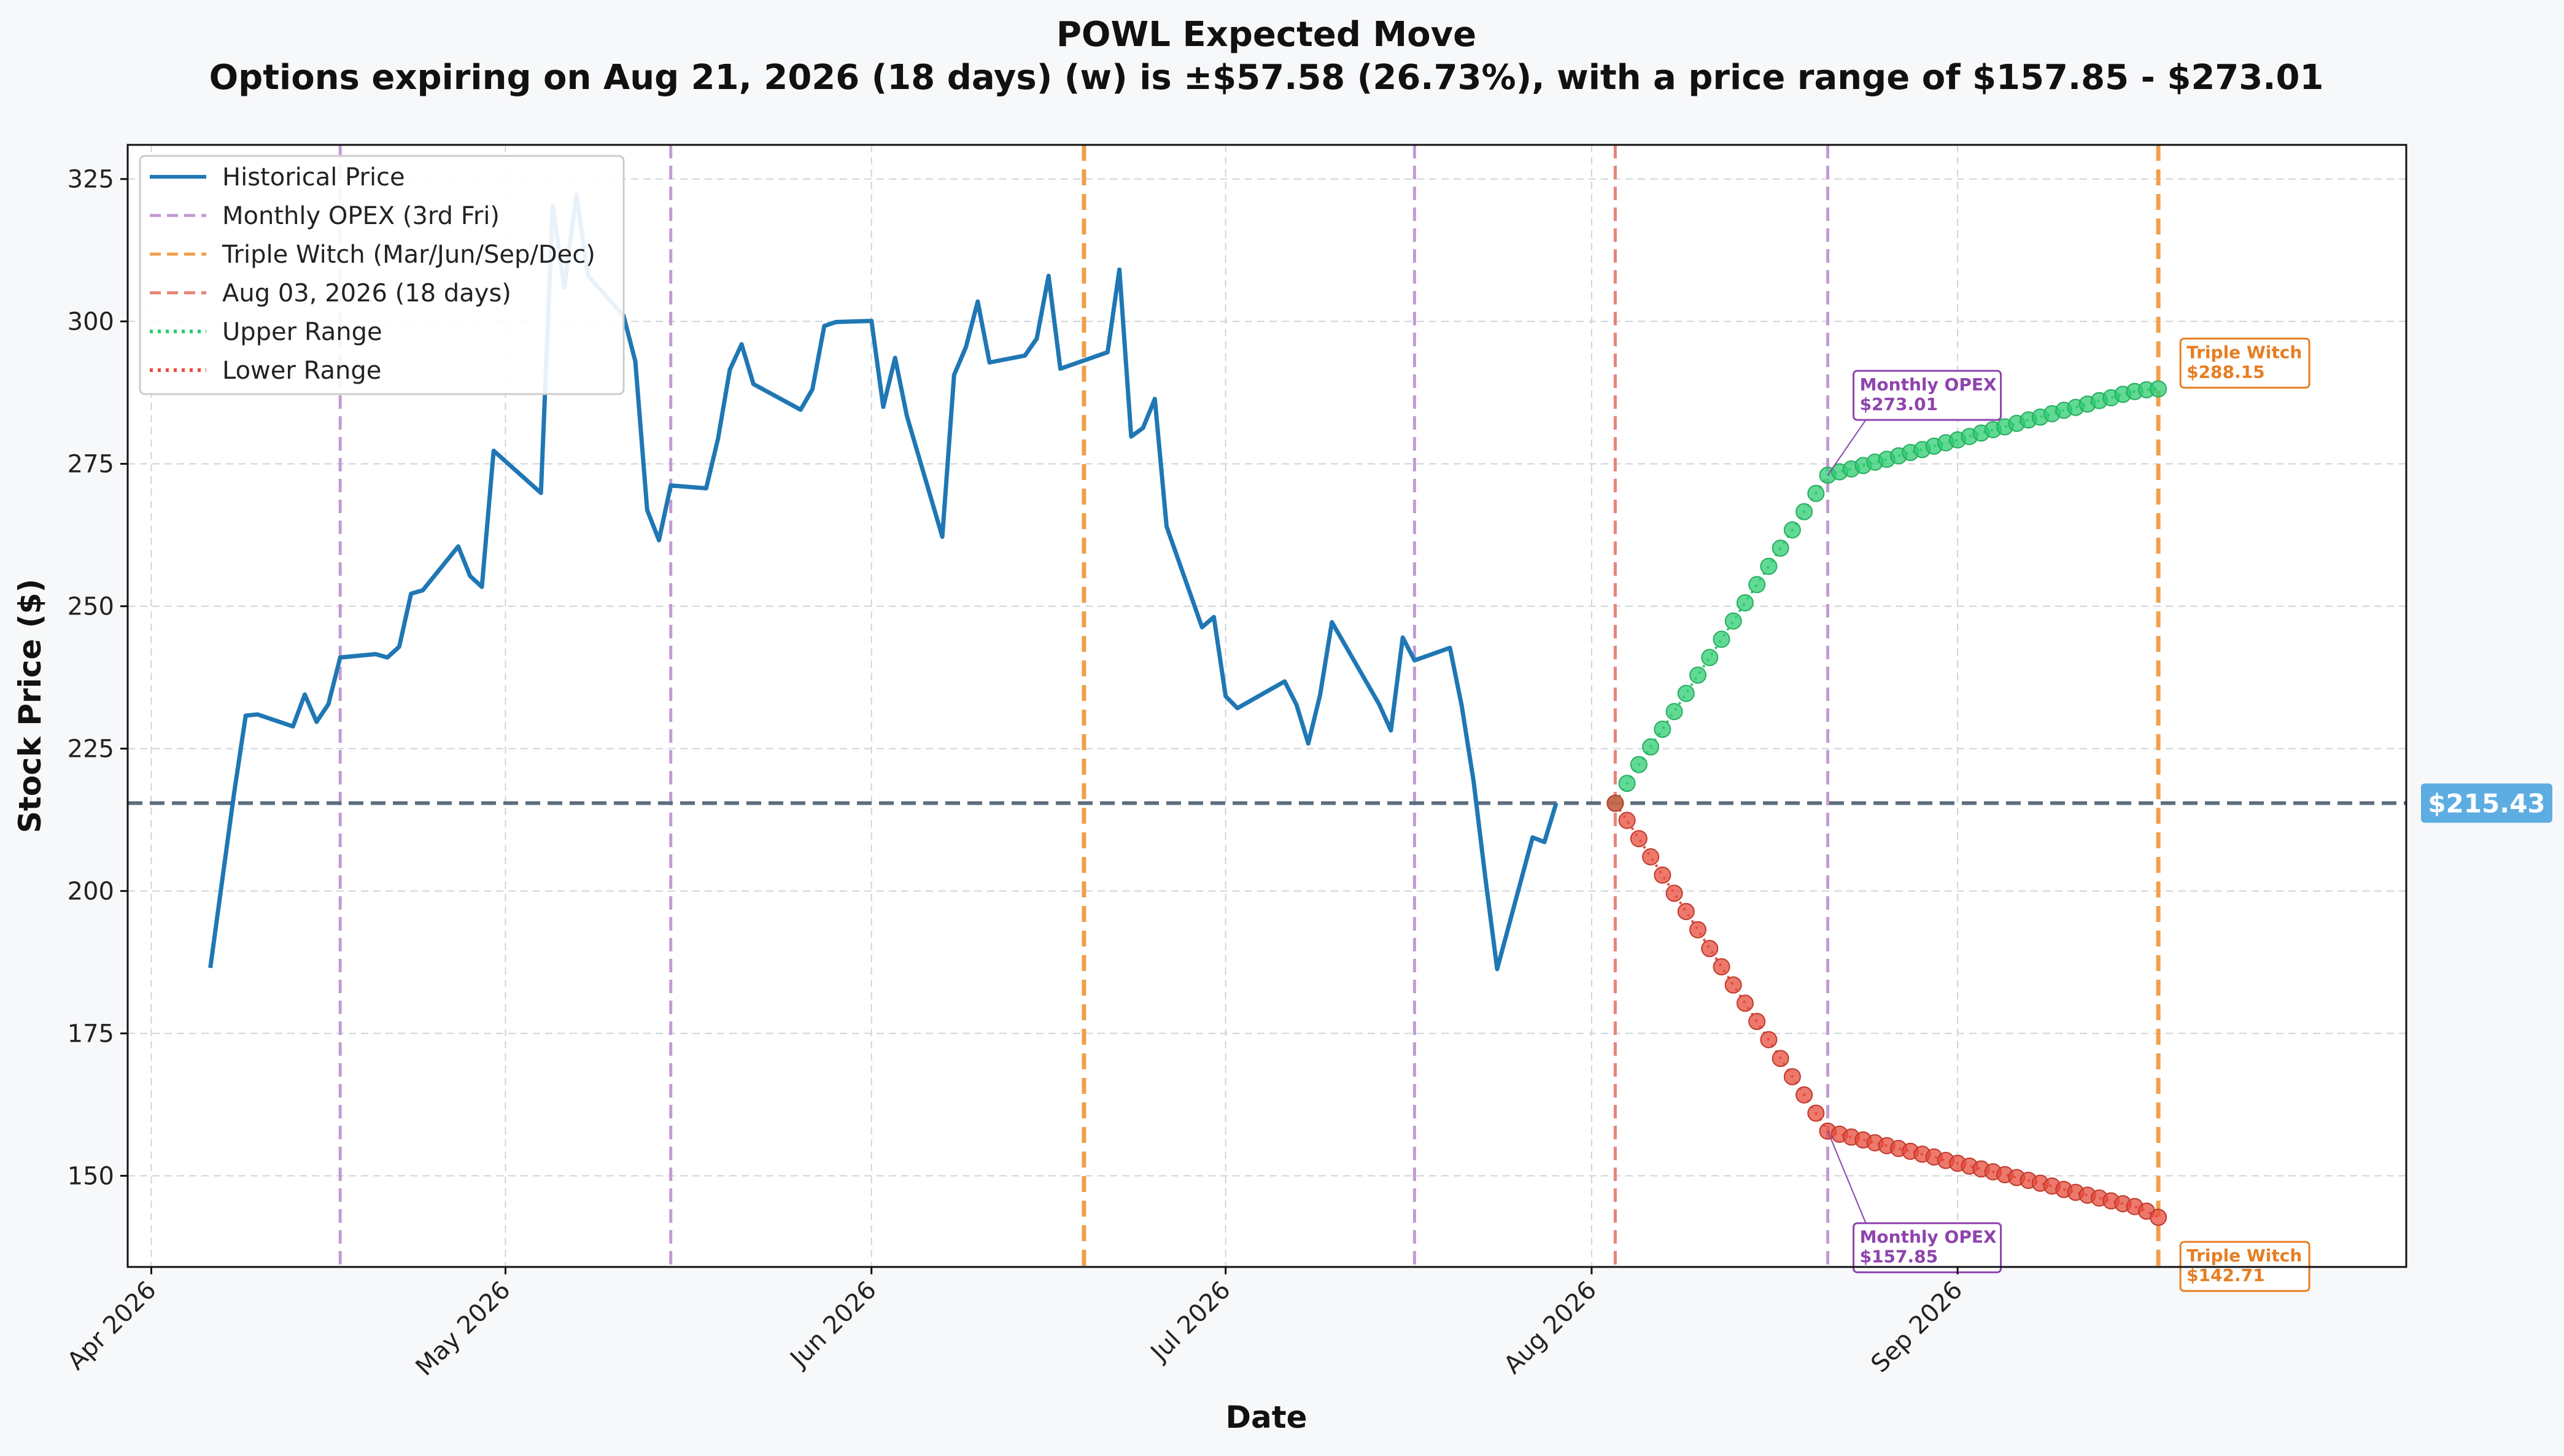 The image size is (2564, 1456). Describe the element at coordinates (1899, 404) in the screenshot. I see `callout-price: $273.01` at that location.